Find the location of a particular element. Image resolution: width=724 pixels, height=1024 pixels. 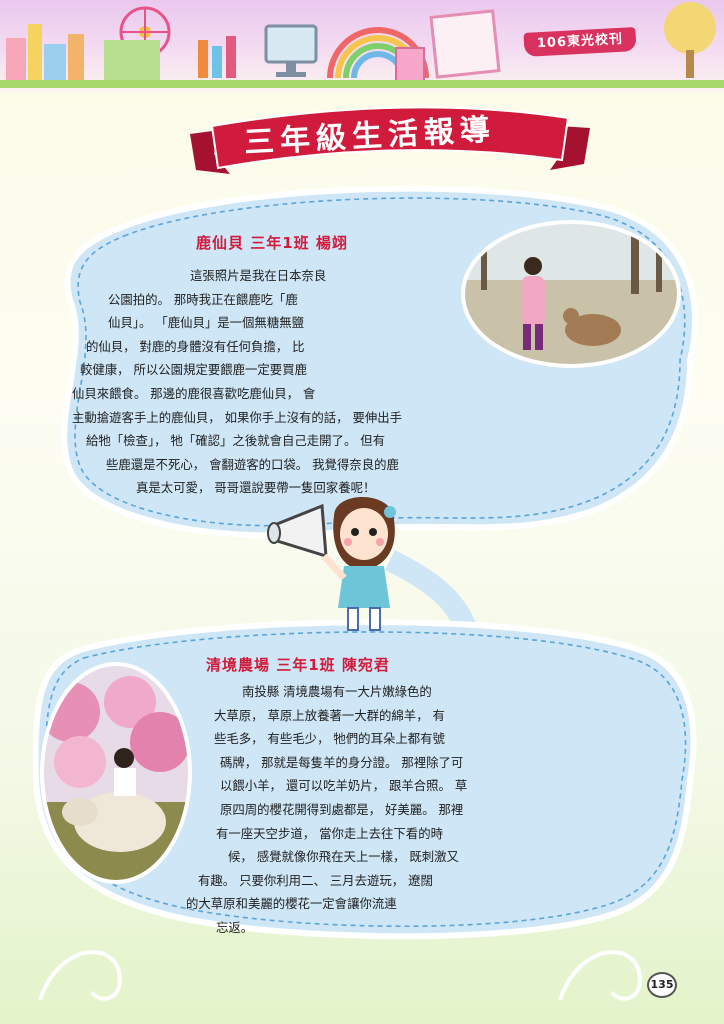

text-line: 大草原， 草原上放養著一大群的綿羊， 有 is located at coordinates (329, 715).